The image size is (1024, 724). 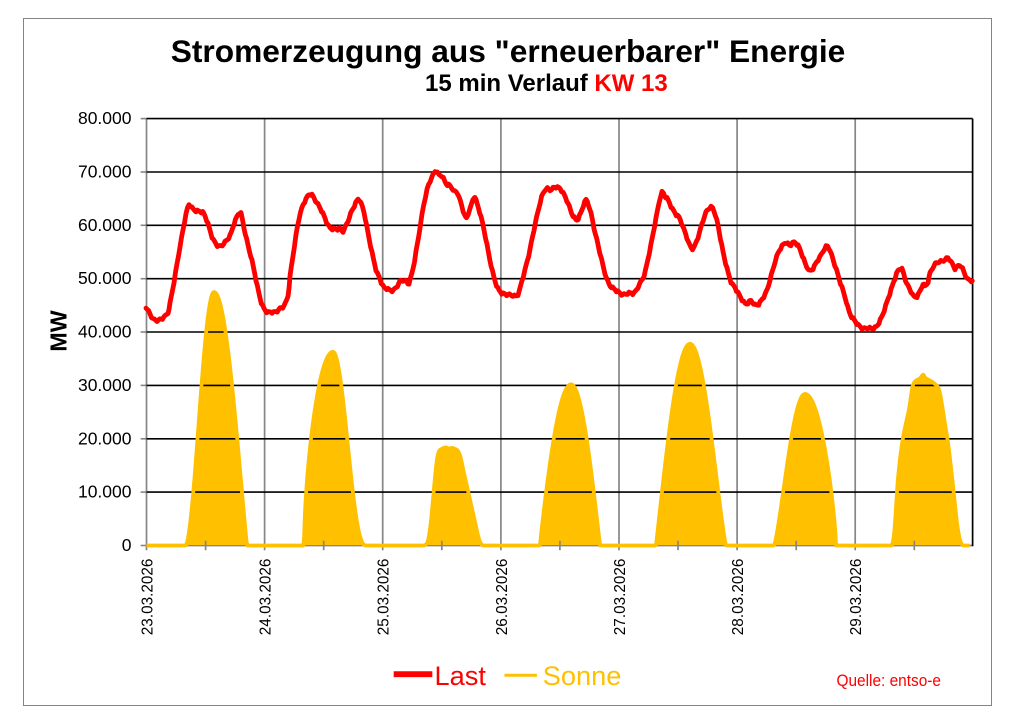 What do you see at coordinates (266, 597) in the screenshot?
I see `svg-text: 24.03.2026` at bounding box center [266, 597].